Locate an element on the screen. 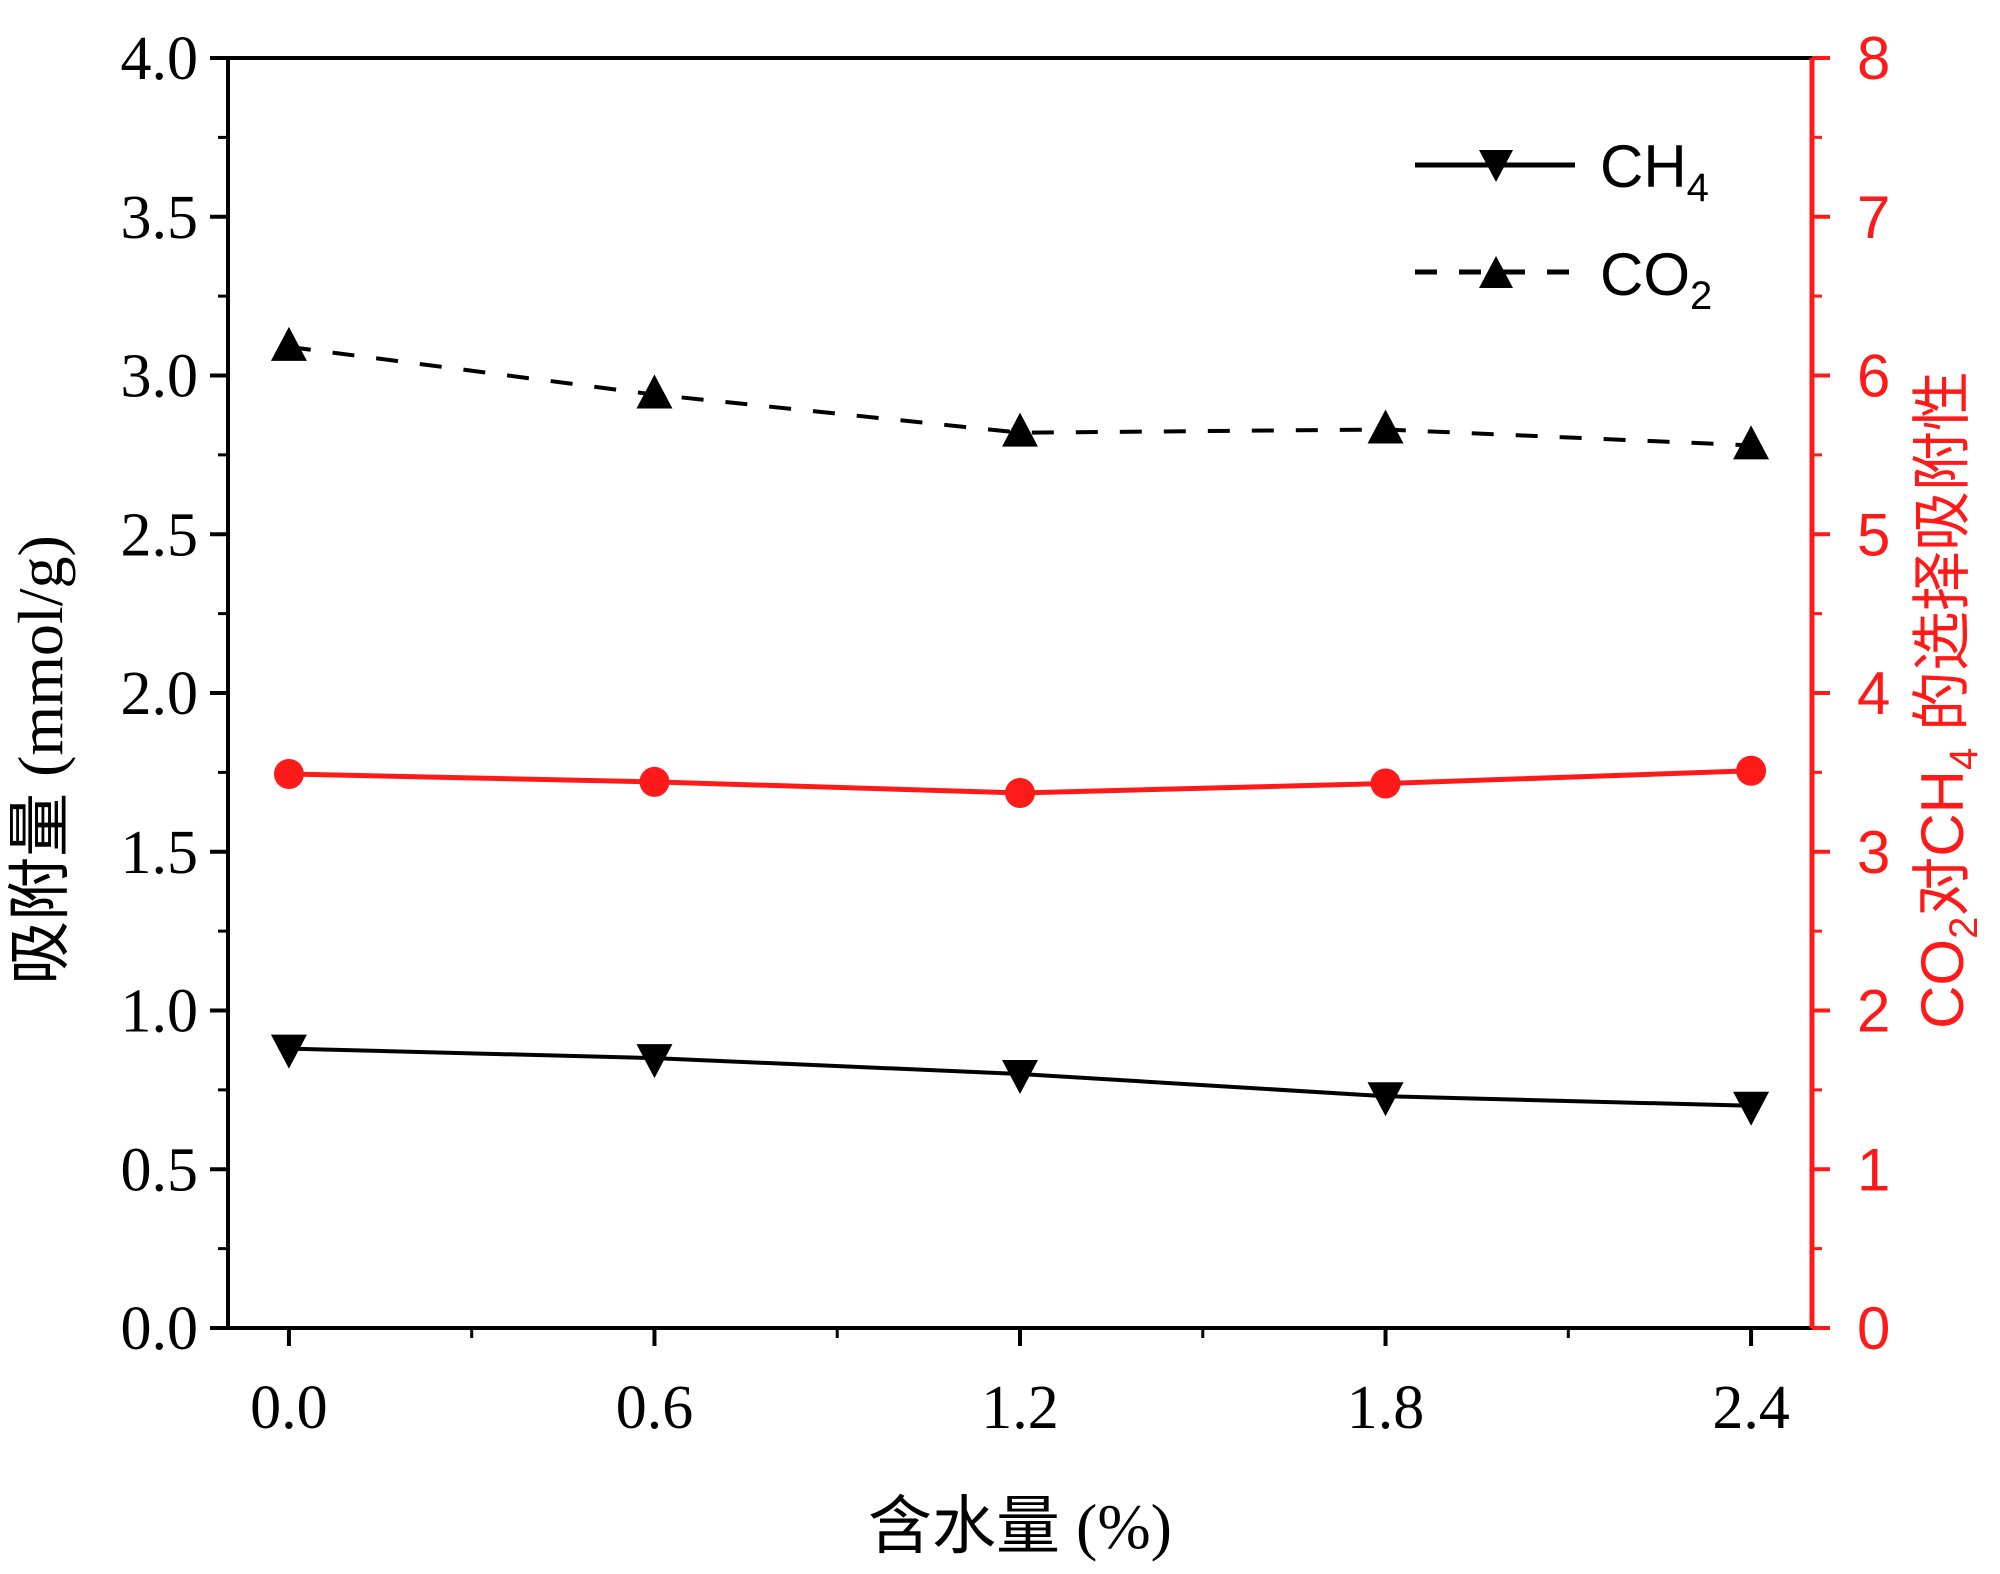 This screenshot has width=2000, height=1574. x-tick-label: 2.4 is located at coordinates (1751, 1408).